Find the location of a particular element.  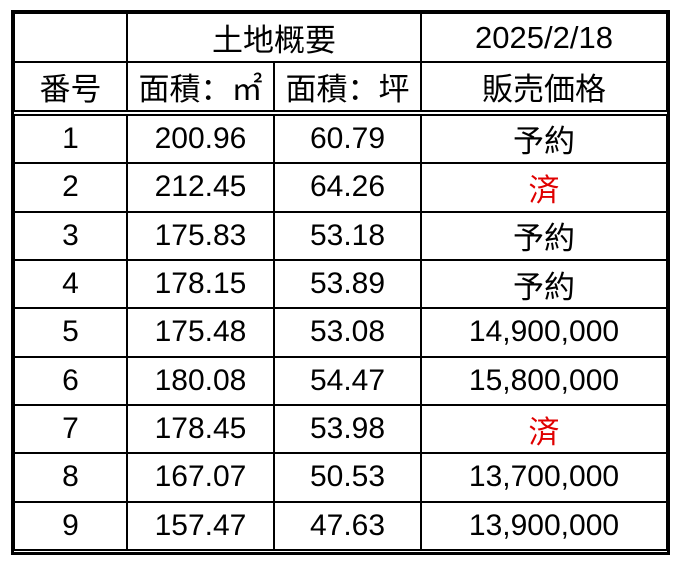

table-row: 7 178.45 53.98 済 is located at coordinates (340, 429).